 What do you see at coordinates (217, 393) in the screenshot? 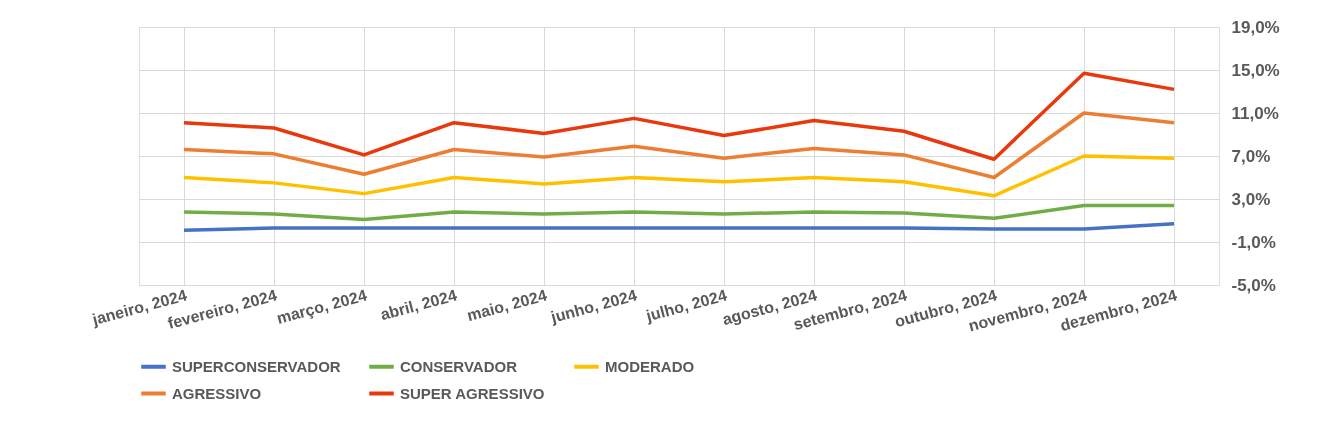
I see `legend-label: AGRESSIVO` at bounding box center [217, 393].